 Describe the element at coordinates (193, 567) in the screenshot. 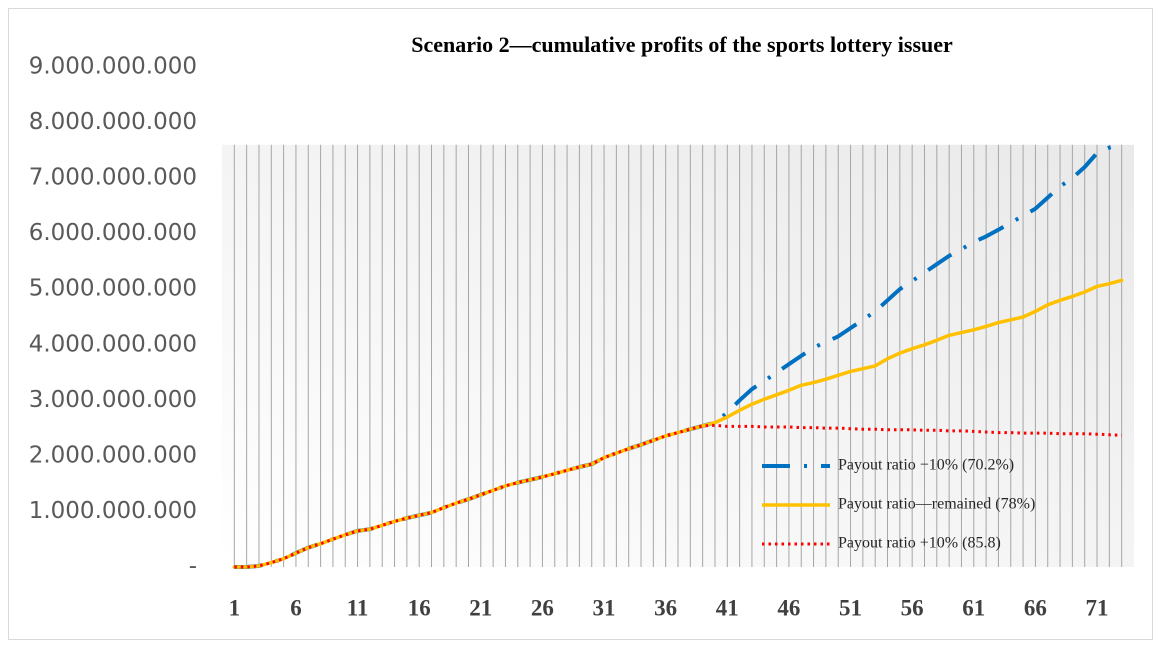

I see `y-tick-label: -` at that location.